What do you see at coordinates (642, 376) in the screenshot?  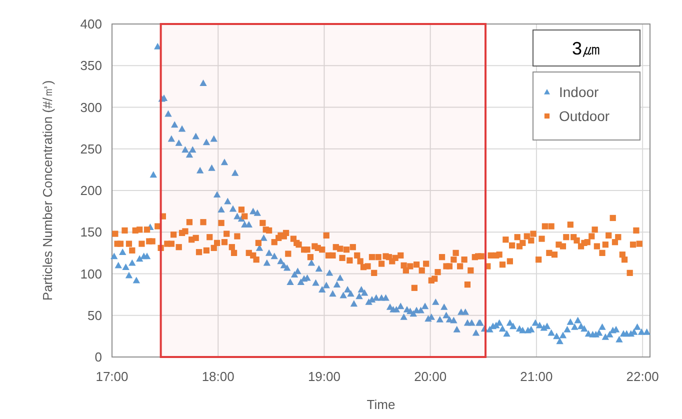 I see `x-tick-label: 22:00` at bounding box center [642, 376].